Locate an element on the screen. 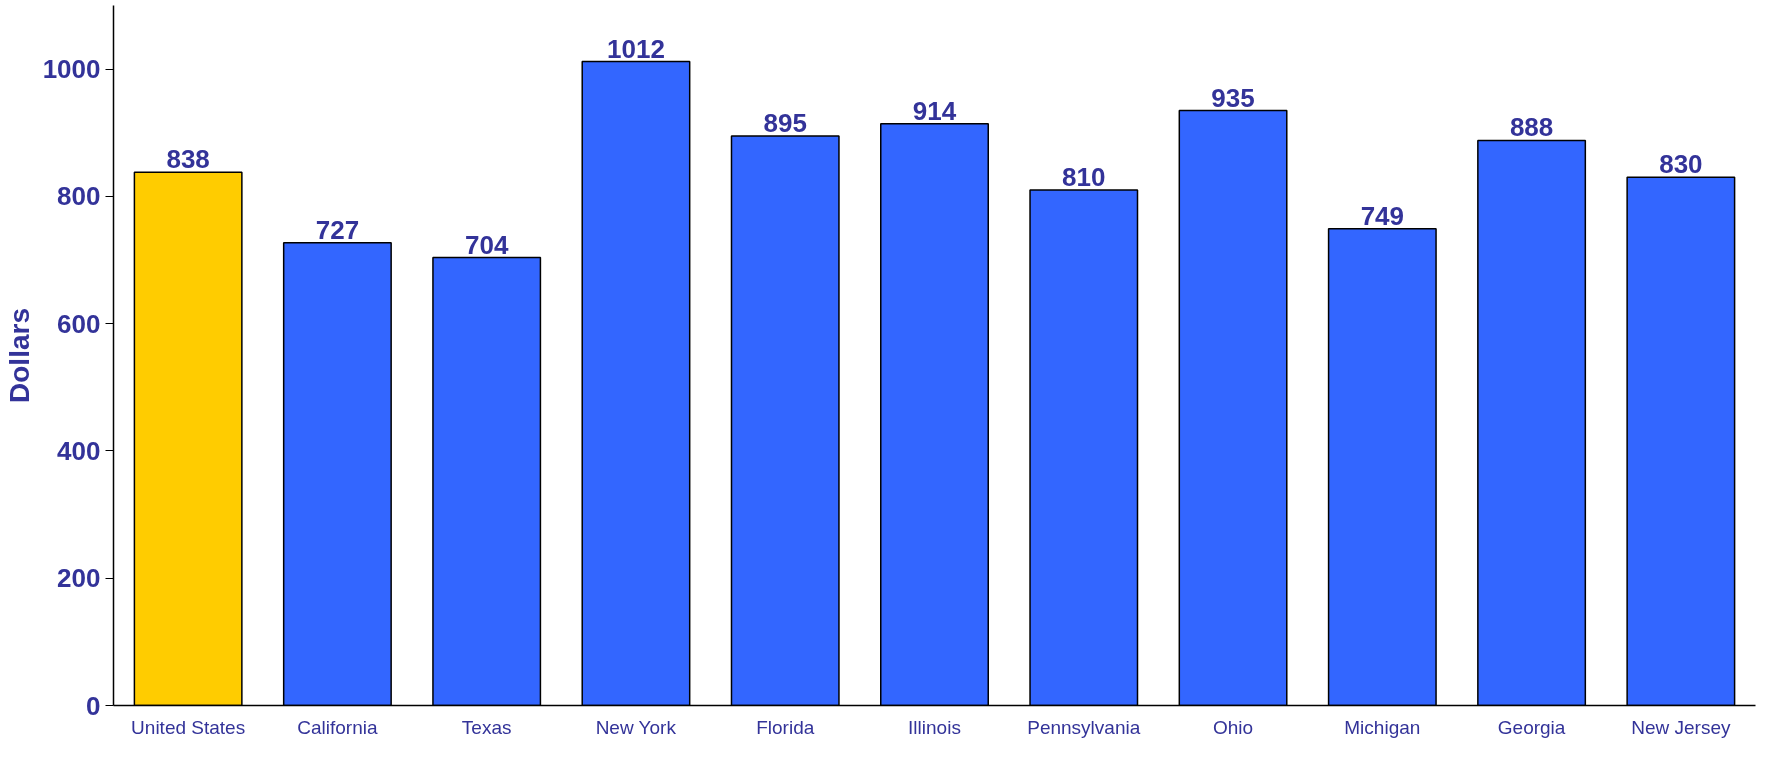 The height and width of the screenshot is (760, 1782). y-tick-label: 800 is located at coordinates (79, 196).